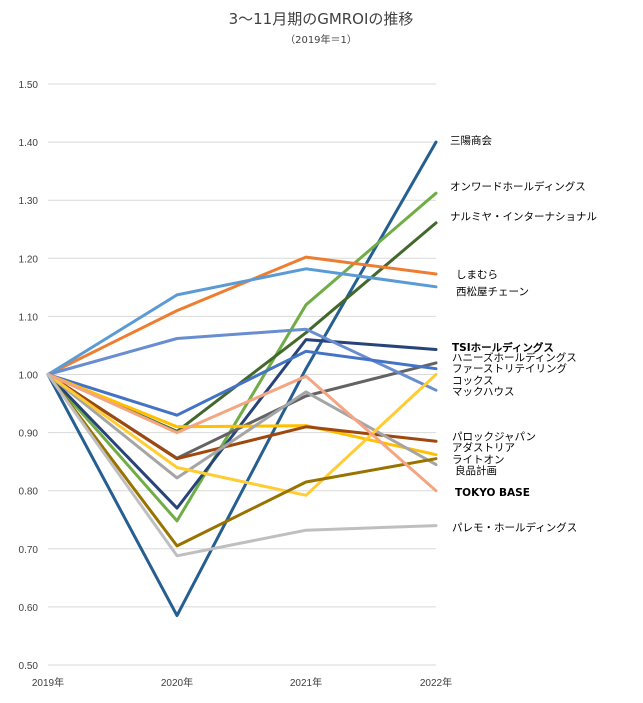 The height and width of the screenshot is (703, 643). What do you see at coordinates (177, 682) in the screenshot?
I see `x-tick-label: 2020年` at bounding box center [177, 682].